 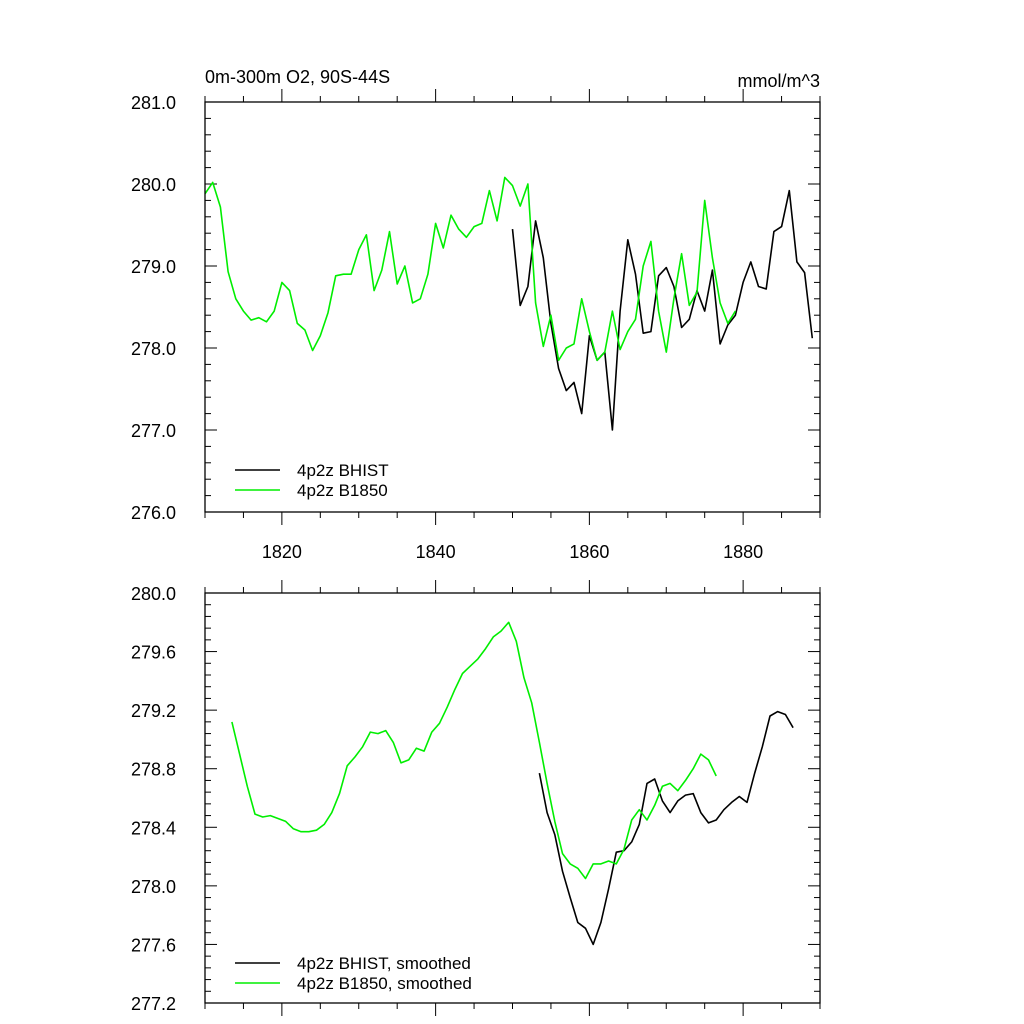 What do you see at coordinates (153, 799) in the screenshot?
I see `bottom-axis-labels: 277.2 277.6 278.0 278.4 278.8 279.2 279.6 280.0` at bounding box center [153, 799].